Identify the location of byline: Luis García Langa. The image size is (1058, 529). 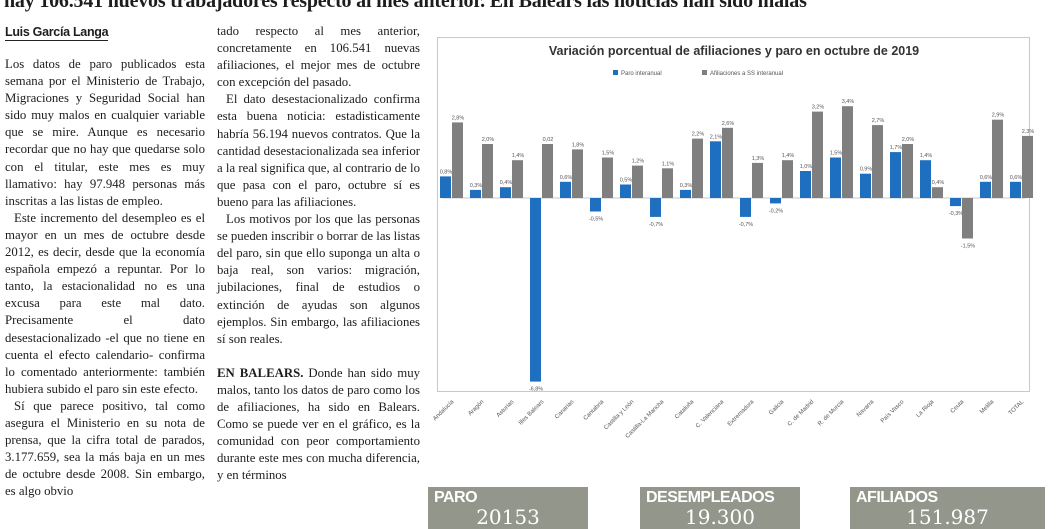
(57, 33).